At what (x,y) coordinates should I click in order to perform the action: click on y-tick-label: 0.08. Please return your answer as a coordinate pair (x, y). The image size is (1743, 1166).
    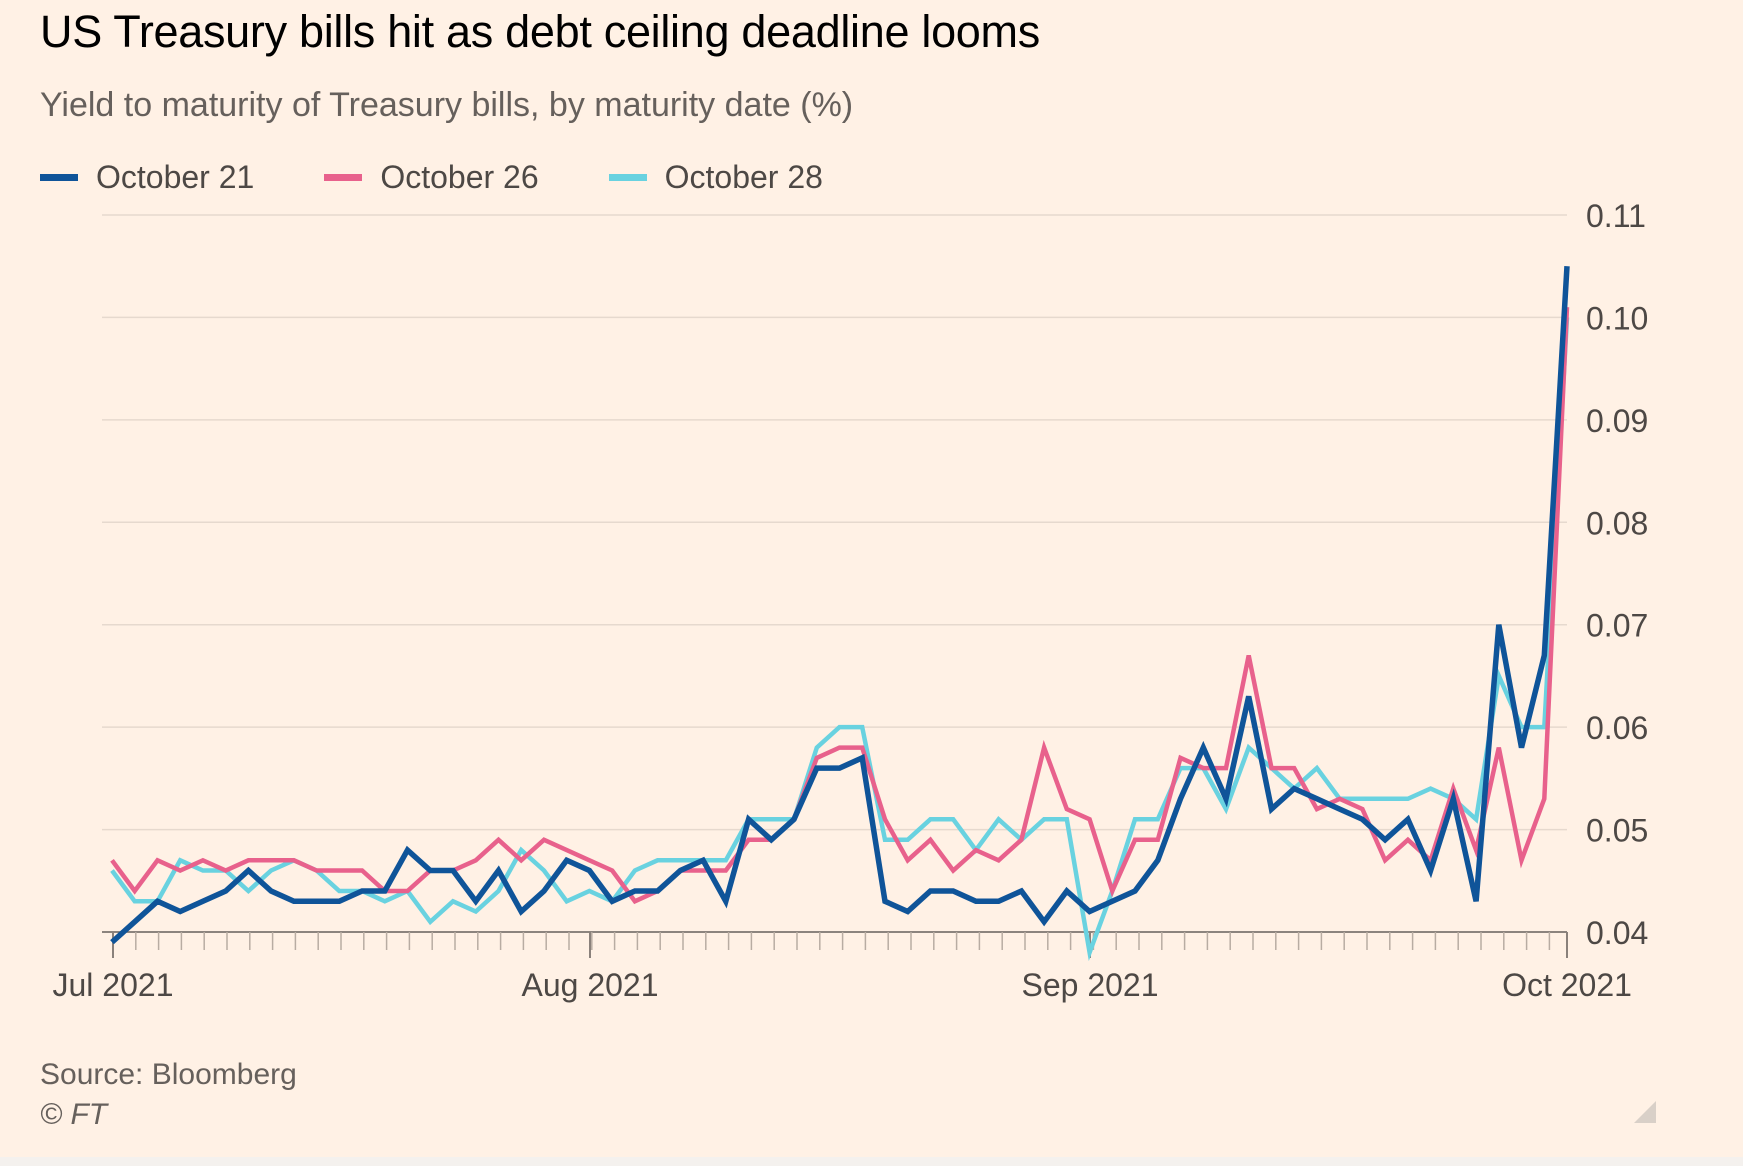
    Looking at the image, I should click on (1617, 523).